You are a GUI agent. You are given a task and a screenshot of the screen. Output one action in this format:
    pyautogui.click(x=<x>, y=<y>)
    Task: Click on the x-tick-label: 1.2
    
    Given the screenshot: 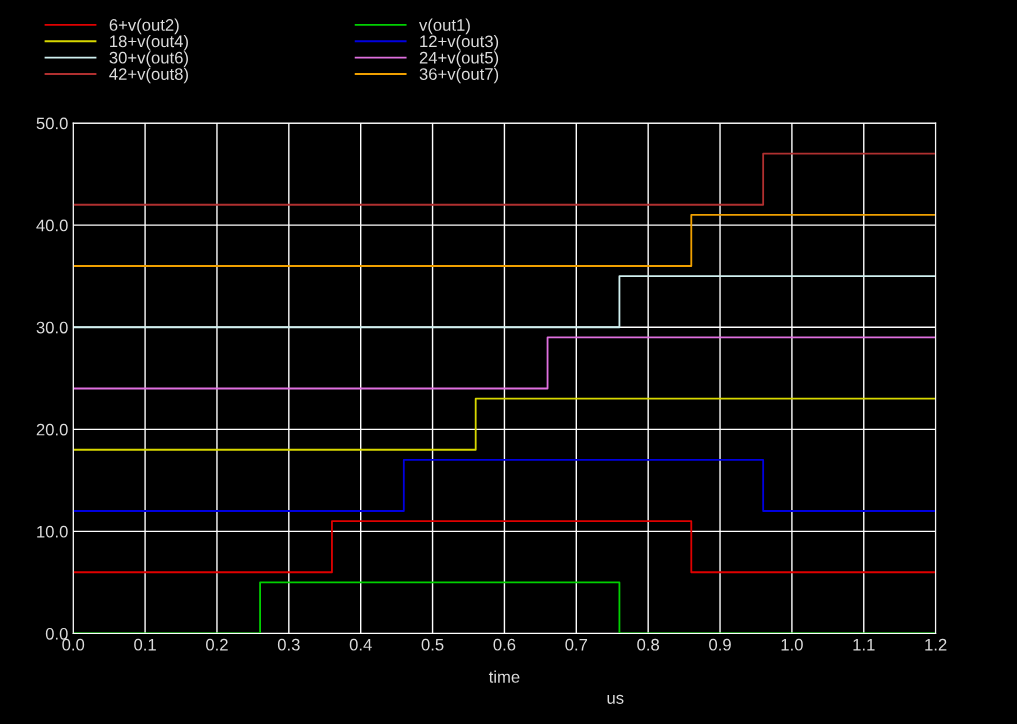 What is the action you would take?
    pyautogui.click(x=936, y=644)
    